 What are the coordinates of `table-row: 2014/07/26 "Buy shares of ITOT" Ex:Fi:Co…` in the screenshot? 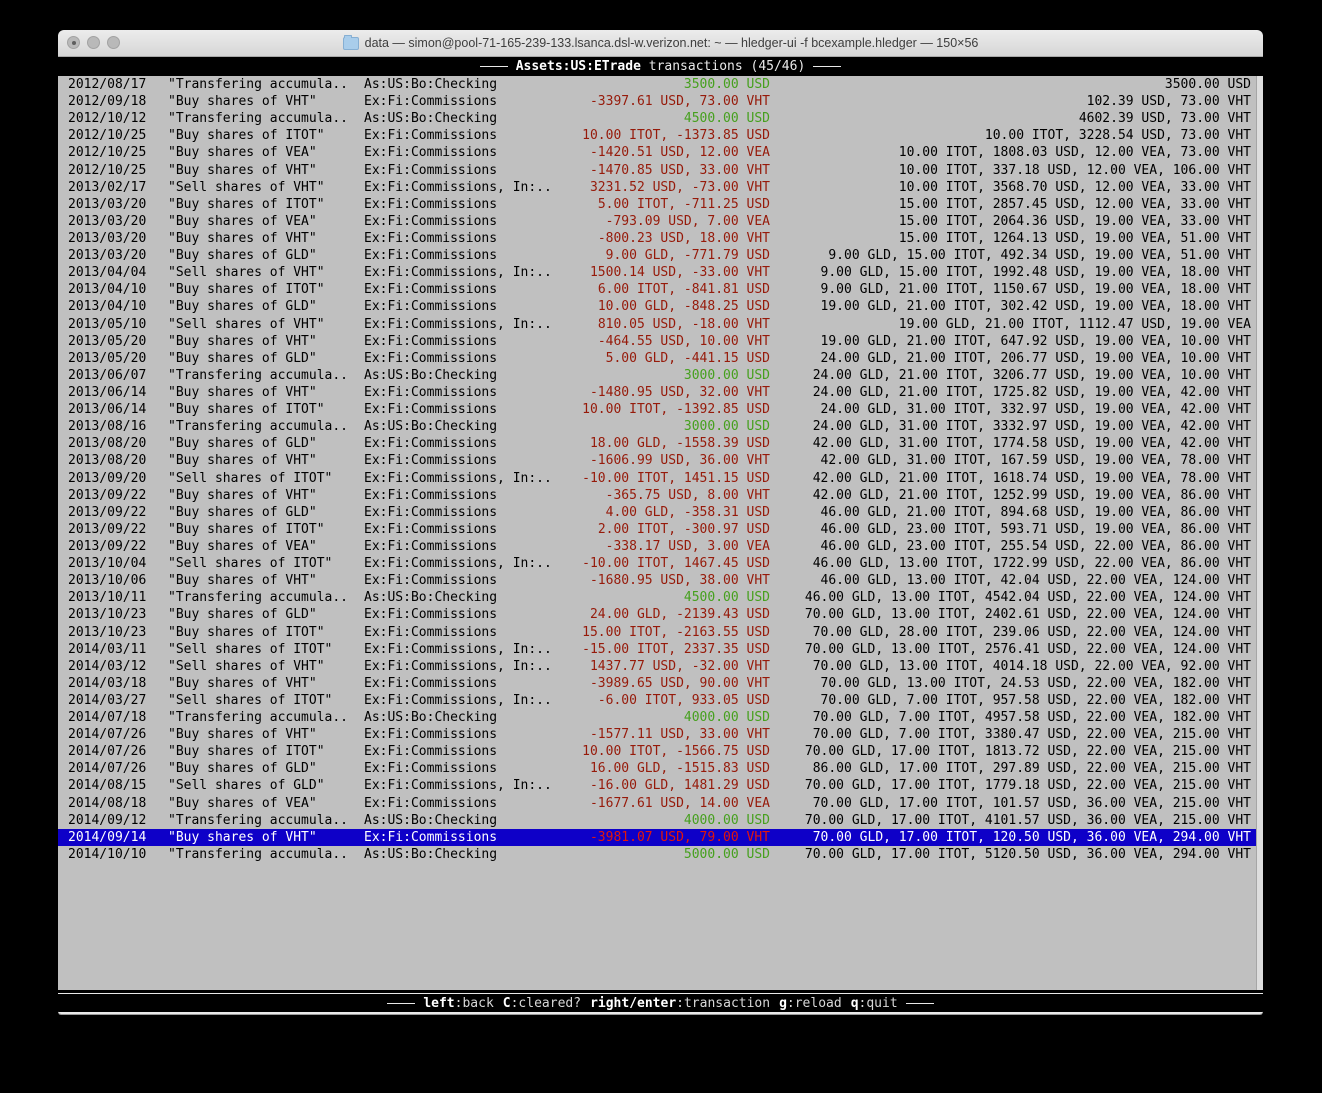 It's located at (660, 751).